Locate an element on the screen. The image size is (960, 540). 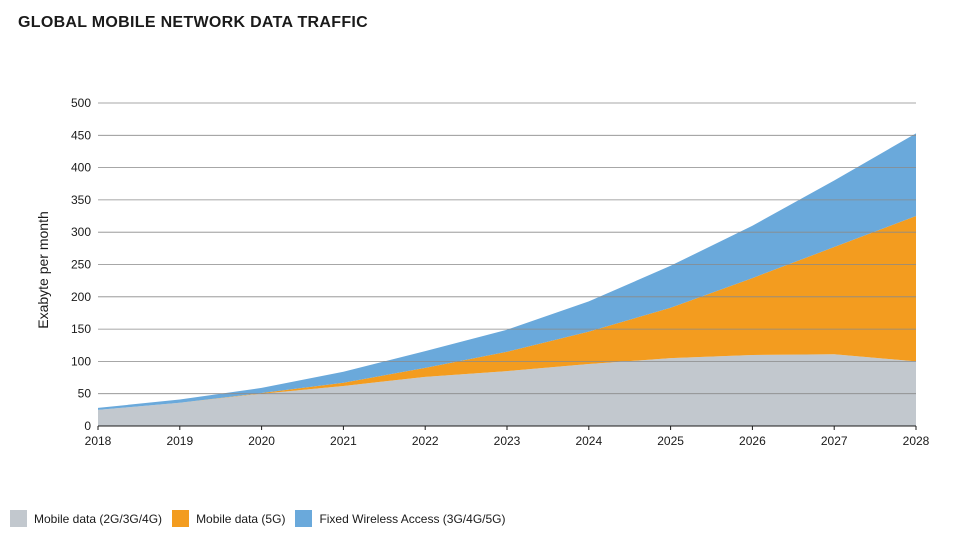
x-tick-label: 2028 is located at coordinates (916, 441).